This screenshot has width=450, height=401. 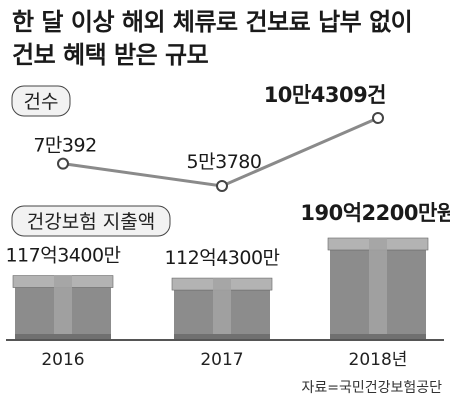 I want to click on spending-data-label-2018년: 190억2200만원, so click(x=375, y=213).